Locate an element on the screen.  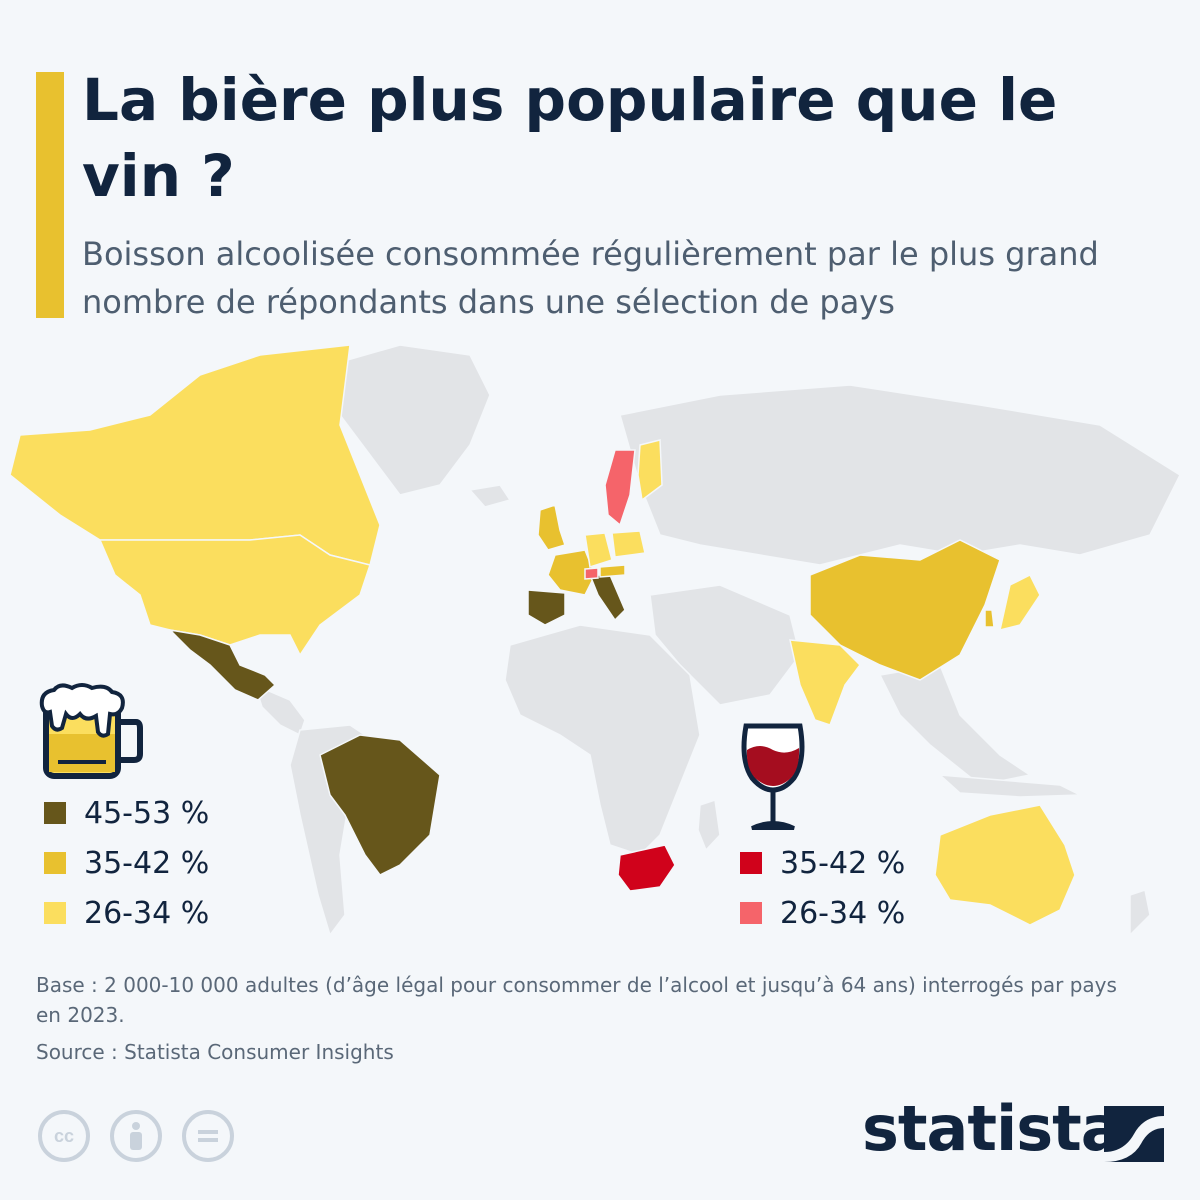
map-country-germany is located at coordinates (598, 550).